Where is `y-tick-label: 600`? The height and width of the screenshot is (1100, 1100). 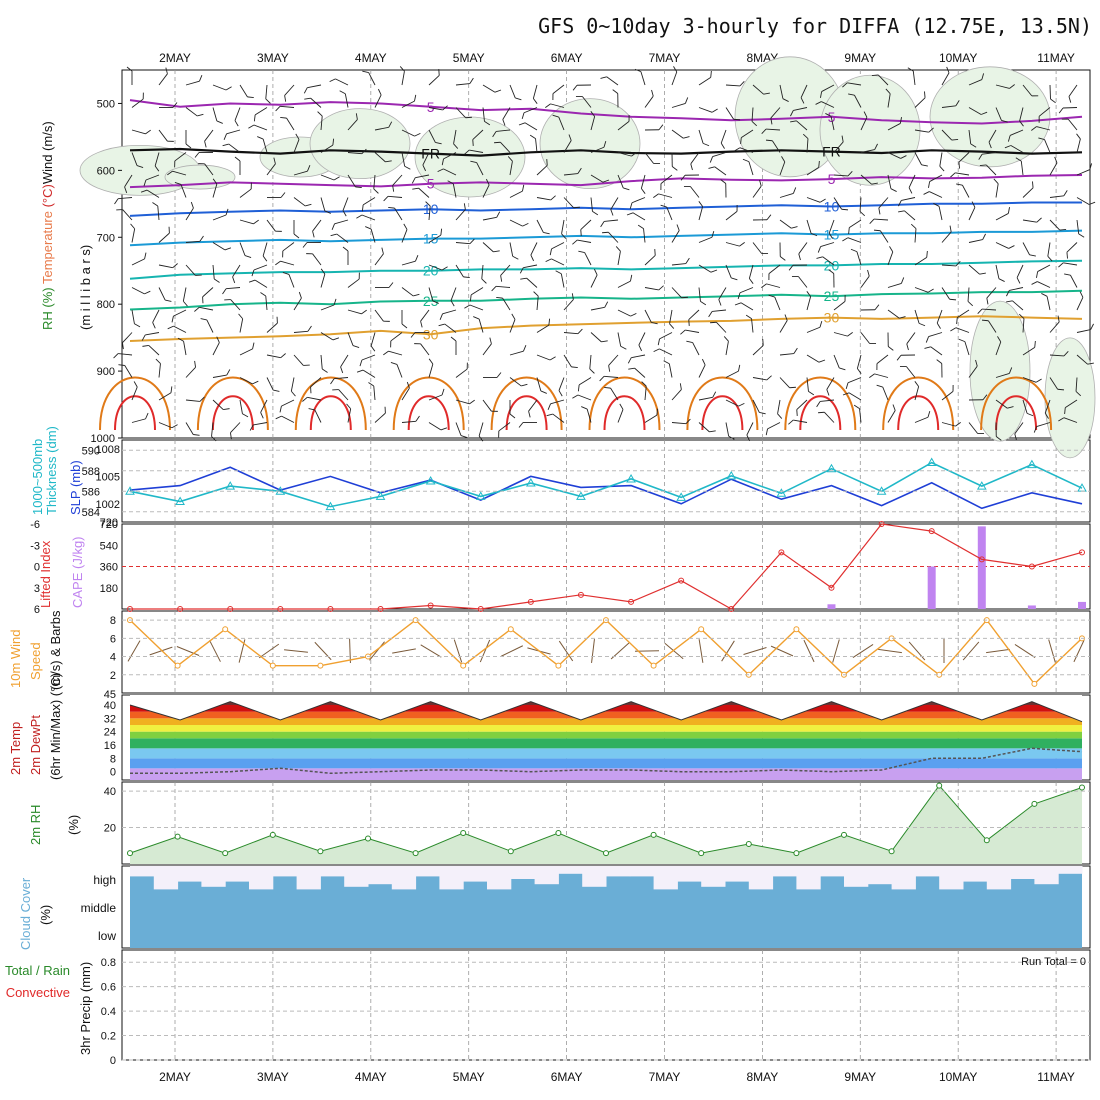 y-tick-label: 600 is located at coordinates (106, 171).